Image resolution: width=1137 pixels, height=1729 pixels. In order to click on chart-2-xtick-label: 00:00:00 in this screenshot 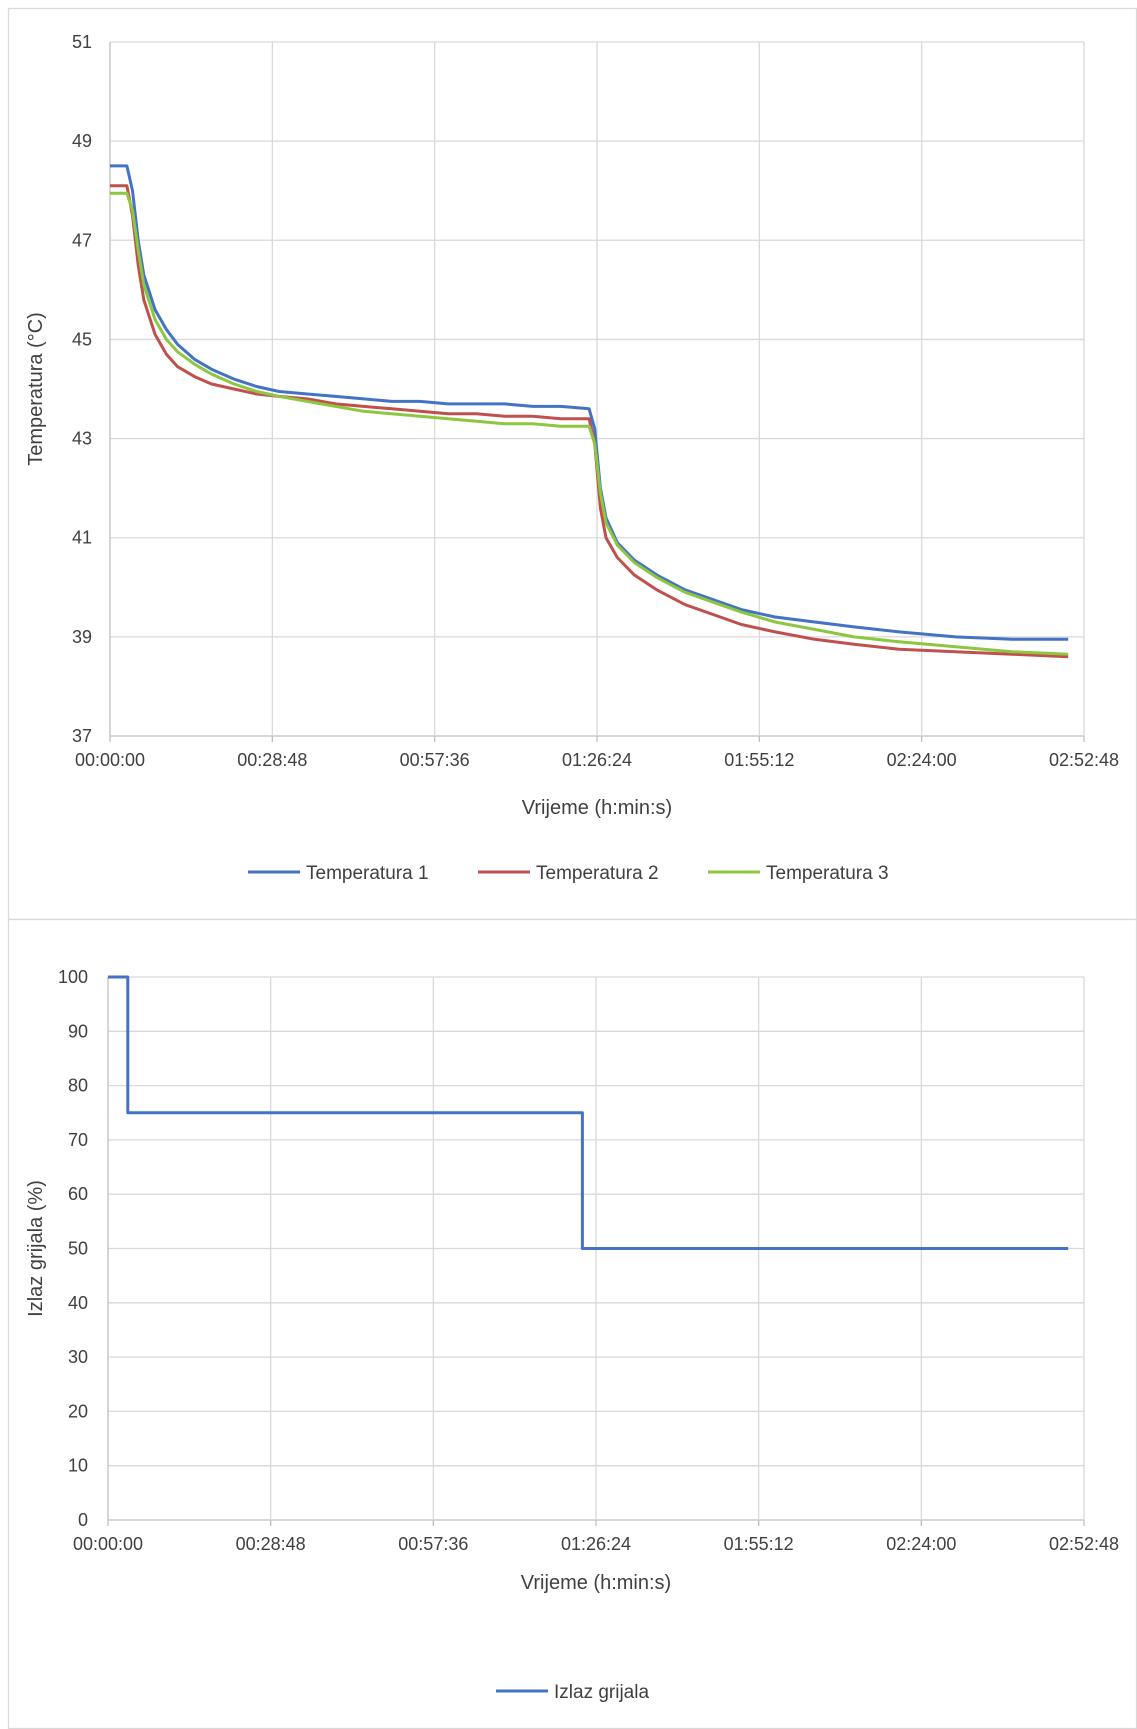, I will do `click(108, 1544)`.